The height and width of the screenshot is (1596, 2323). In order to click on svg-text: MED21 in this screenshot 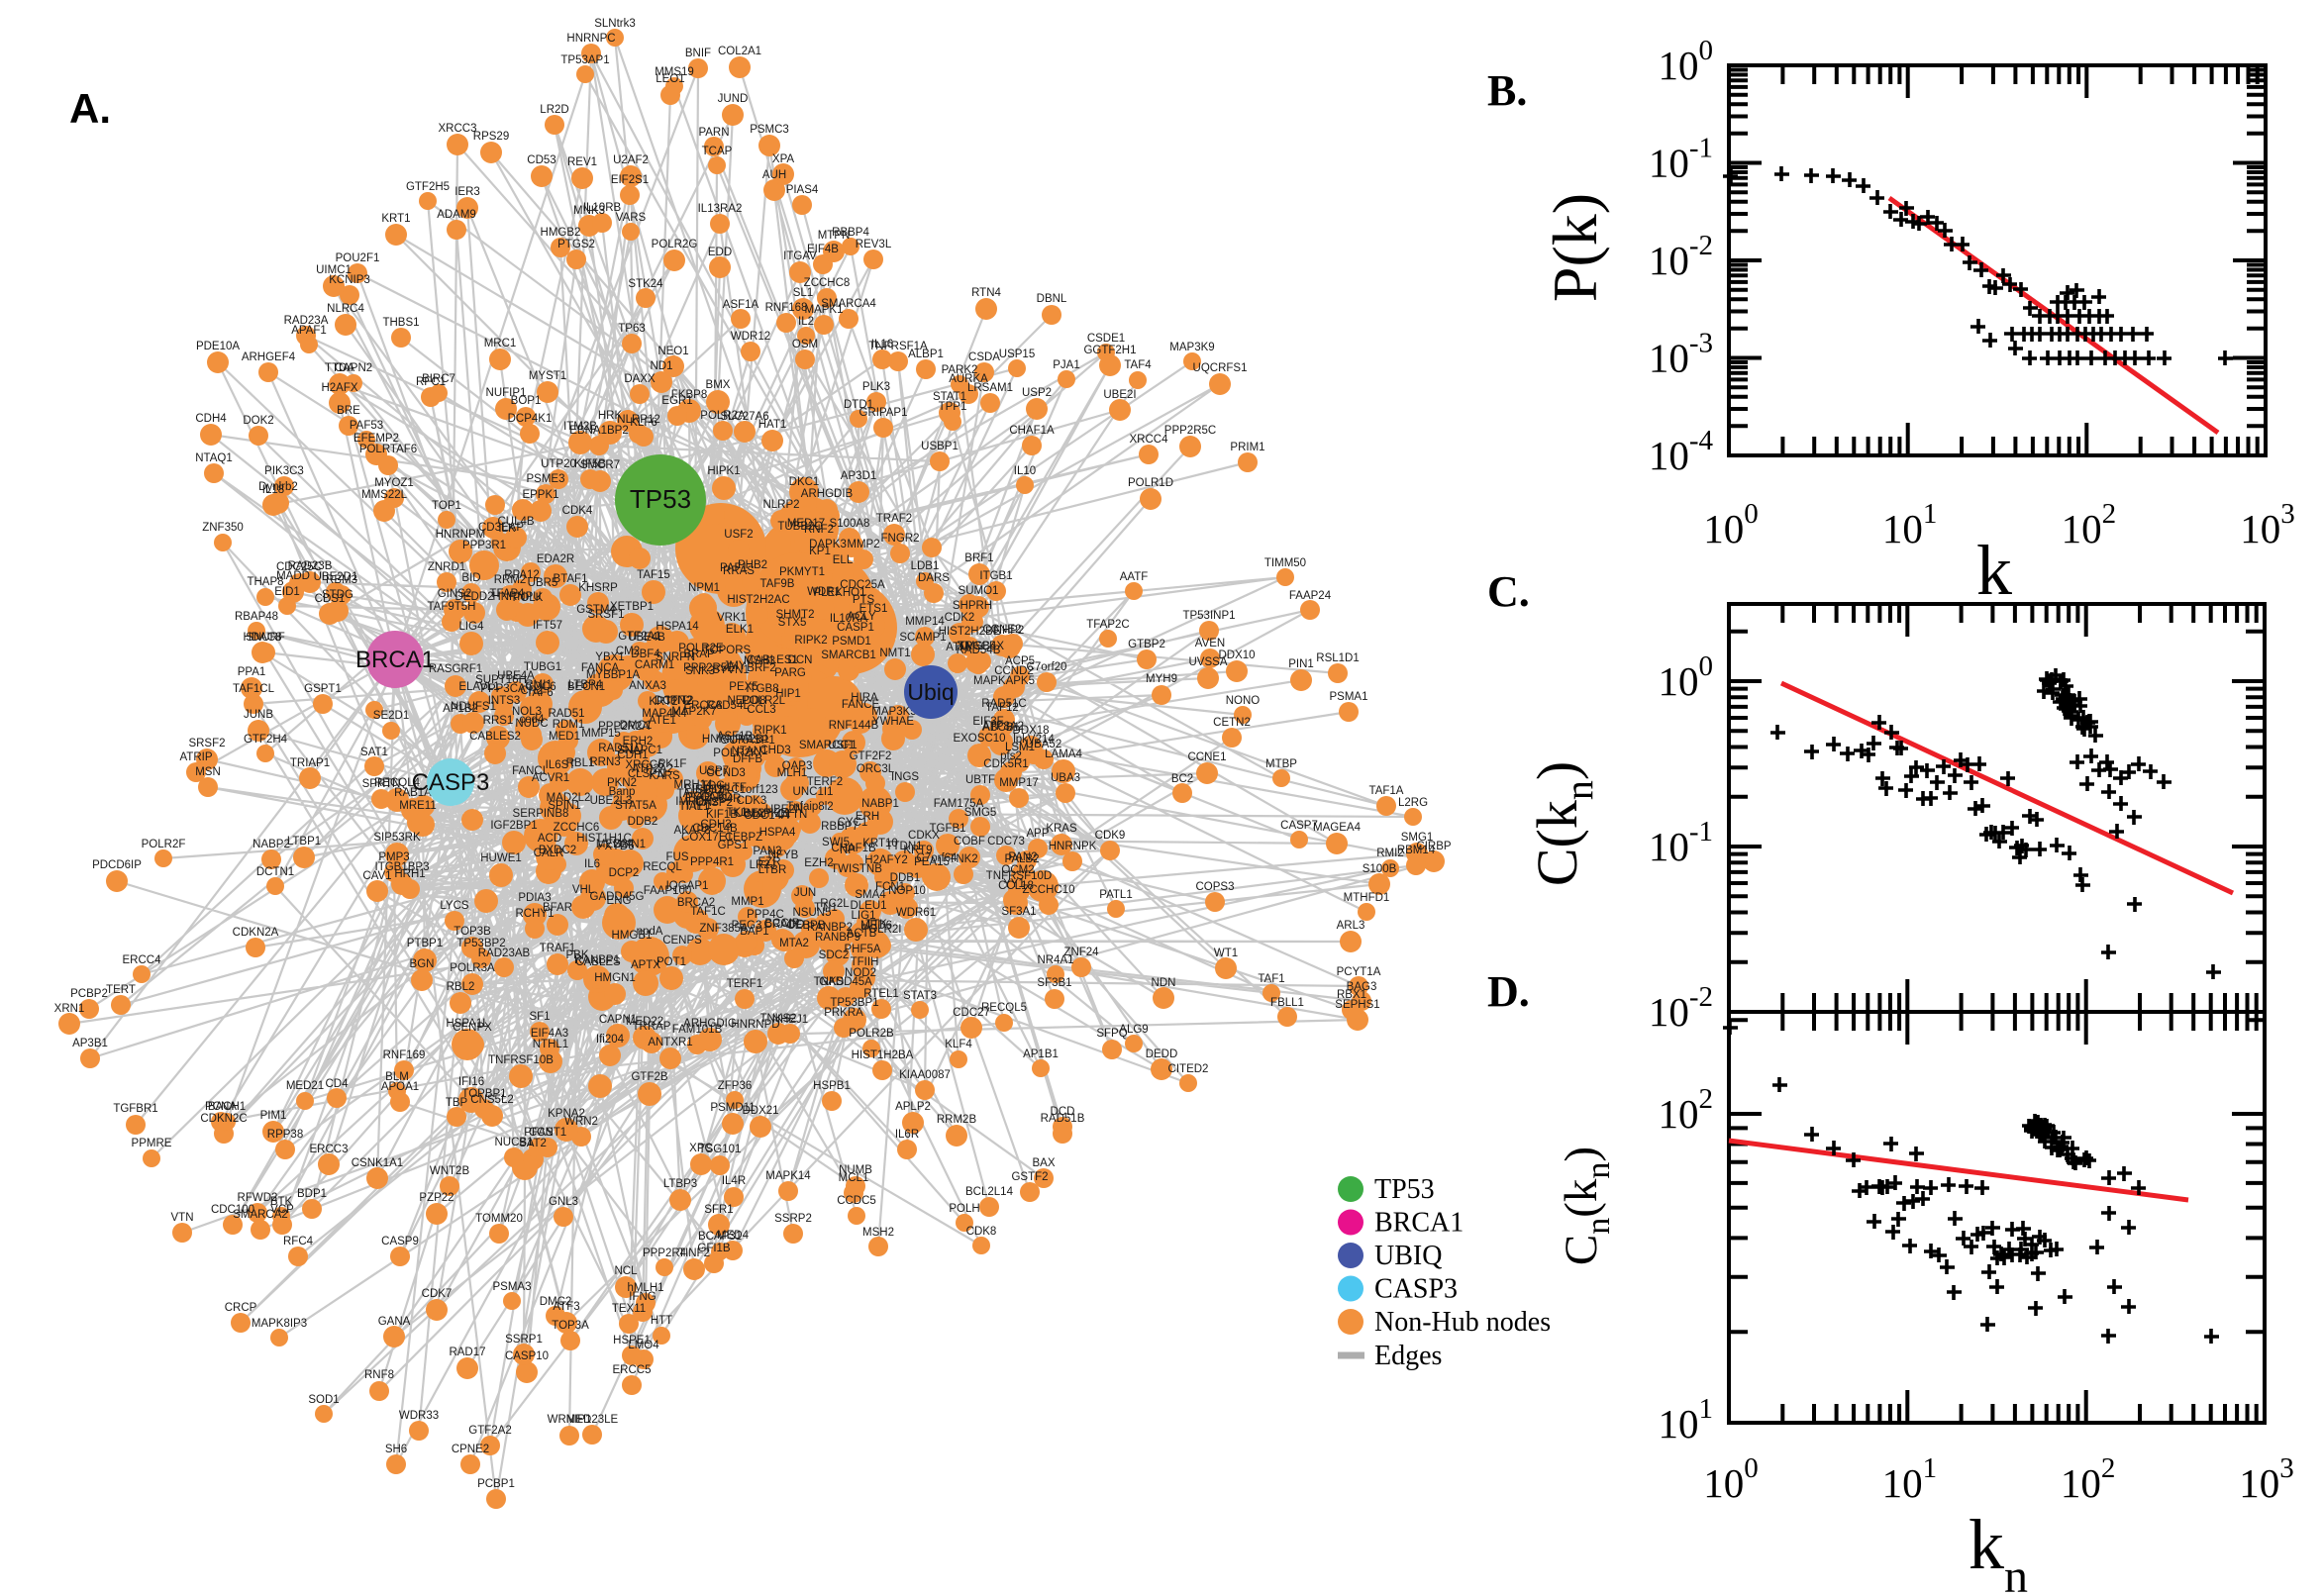, I will do `click(305, 1086)`.